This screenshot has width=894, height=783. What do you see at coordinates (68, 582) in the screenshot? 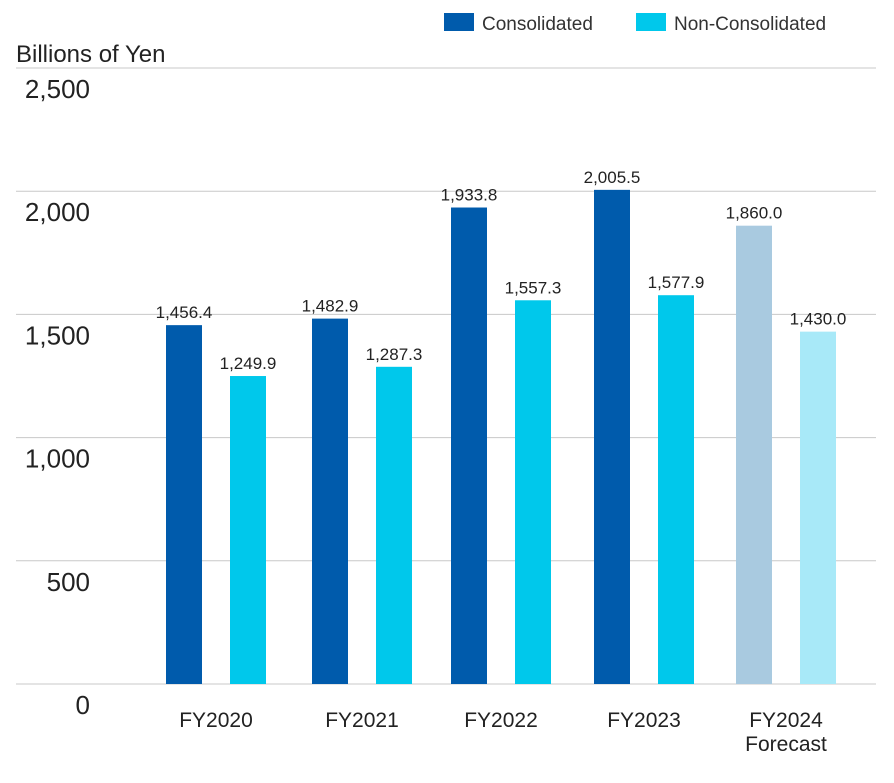
I see `y-tick-label: 500` at bounding box center [68, 582].